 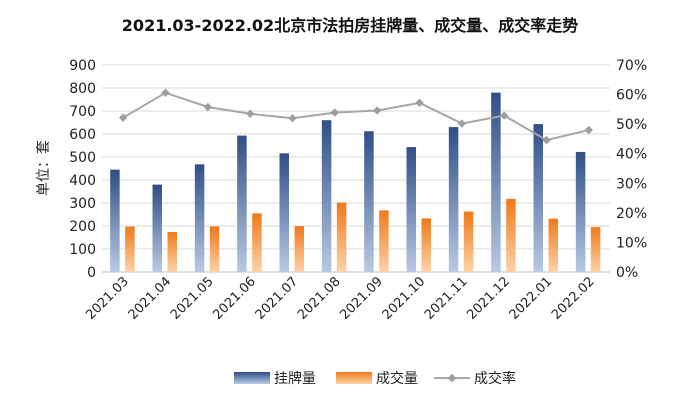 I want to click on y-tick-label: 300, so click(x=82, y=204).